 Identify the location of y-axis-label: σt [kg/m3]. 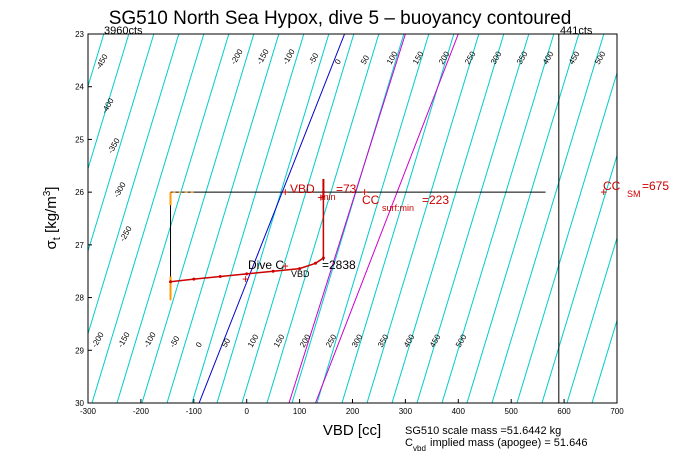
(52, 218).